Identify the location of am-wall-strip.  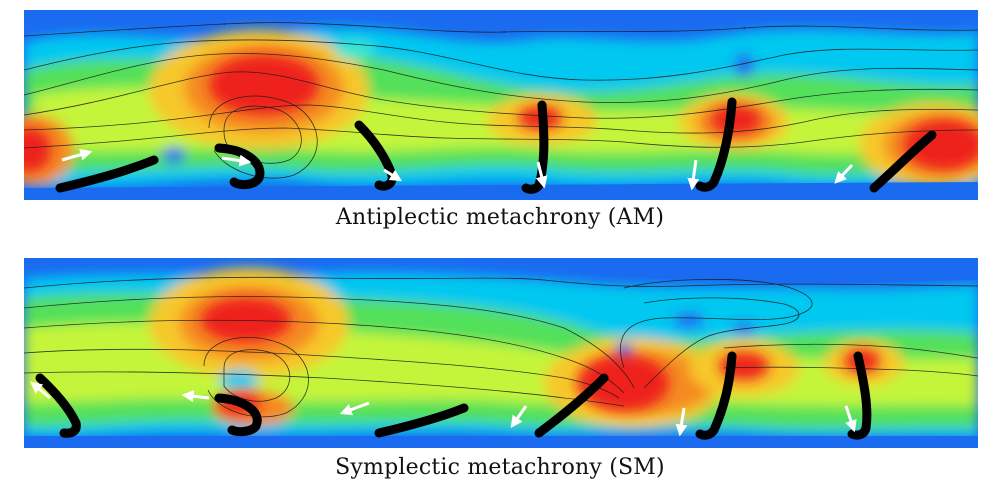
(501, 191).